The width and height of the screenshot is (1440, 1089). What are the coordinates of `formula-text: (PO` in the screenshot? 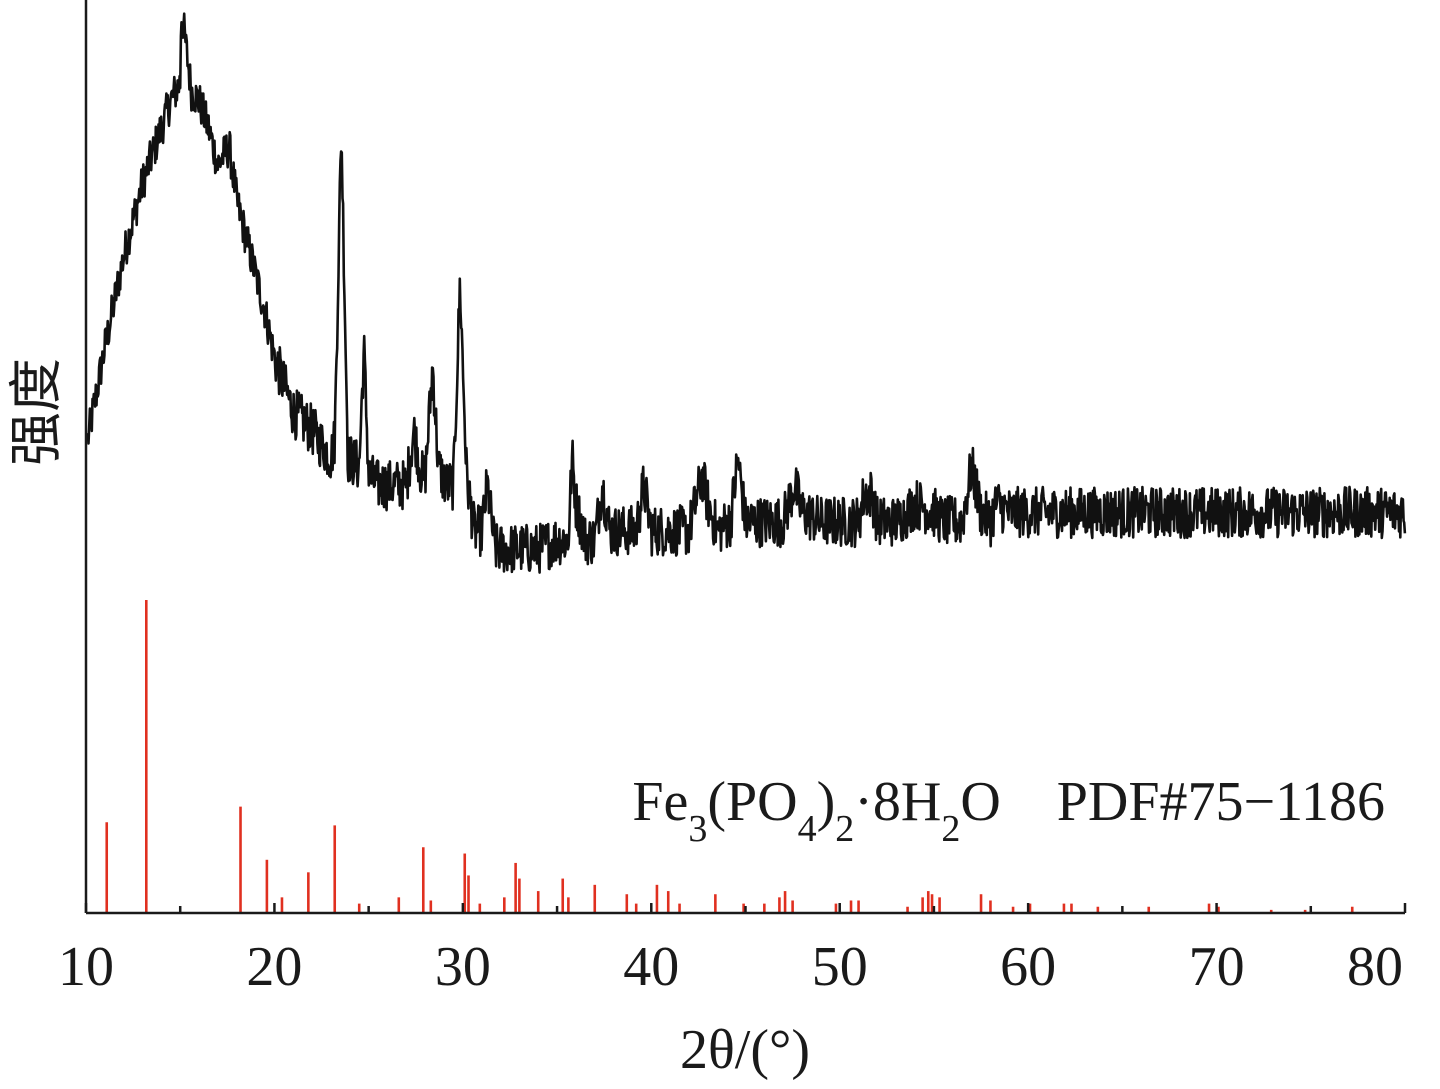 It's located at (752, 802).